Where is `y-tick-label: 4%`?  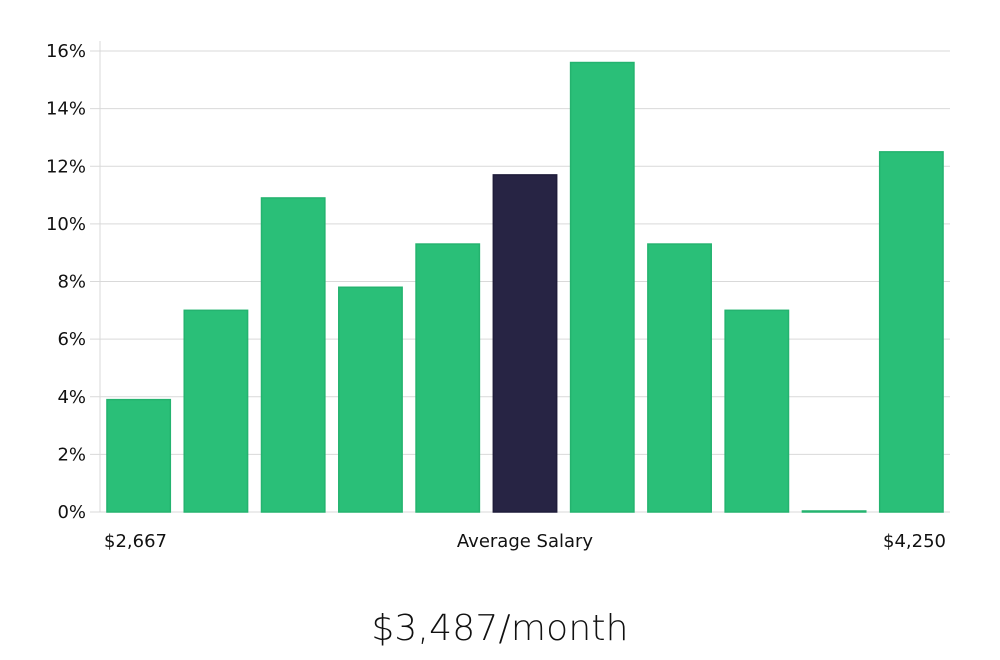 y-tick-label: 4% is located at coordinates (71, 397).